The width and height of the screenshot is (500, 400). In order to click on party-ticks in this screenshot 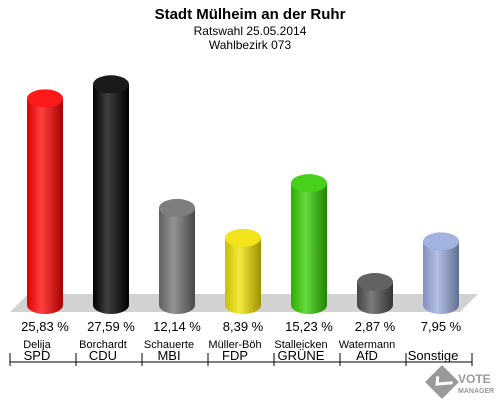, I will do `click(241, 359)`.